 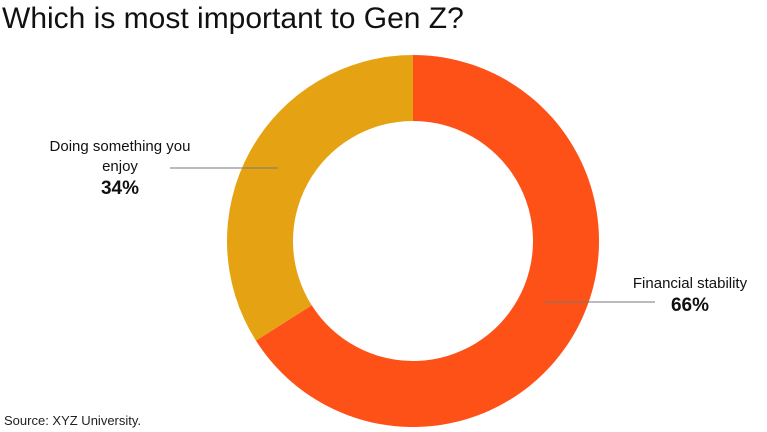 What do you see at coordinates (233, 18) in the screenshot?
I see `chart-title: Which is most important to Gen Z?` at bounding box center [233, 18].